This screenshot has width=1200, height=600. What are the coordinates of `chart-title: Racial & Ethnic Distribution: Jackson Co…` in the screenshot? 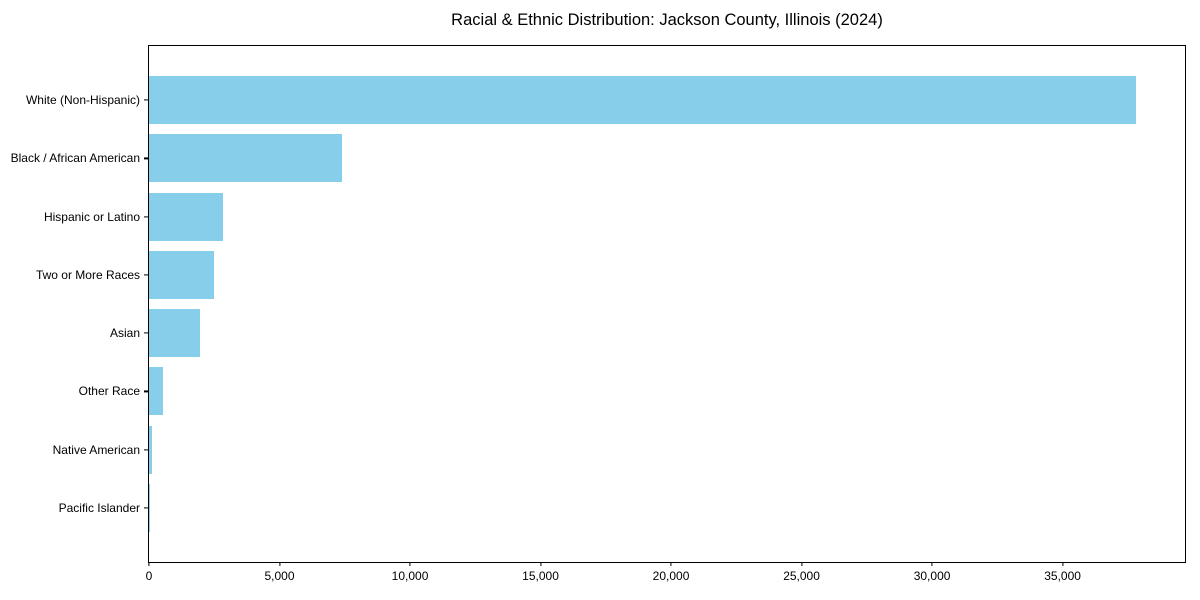 It's located at (667, 20).